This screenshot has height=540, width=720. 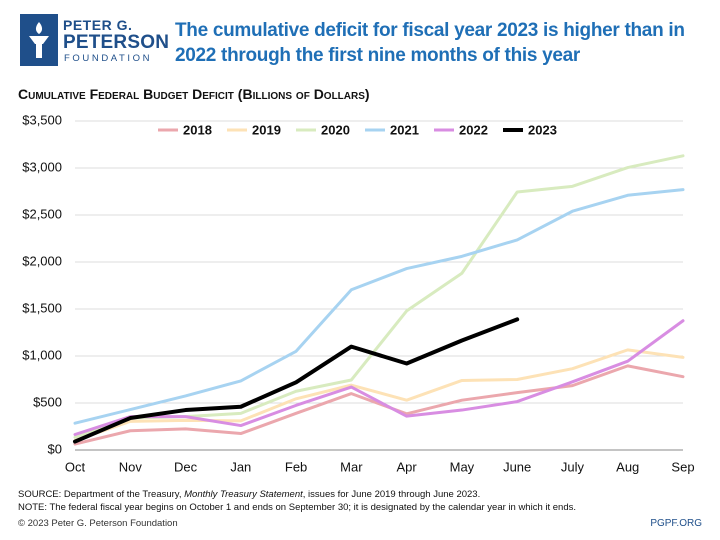 I want to click on legend-text: 2019, so click(x=266, y=129).